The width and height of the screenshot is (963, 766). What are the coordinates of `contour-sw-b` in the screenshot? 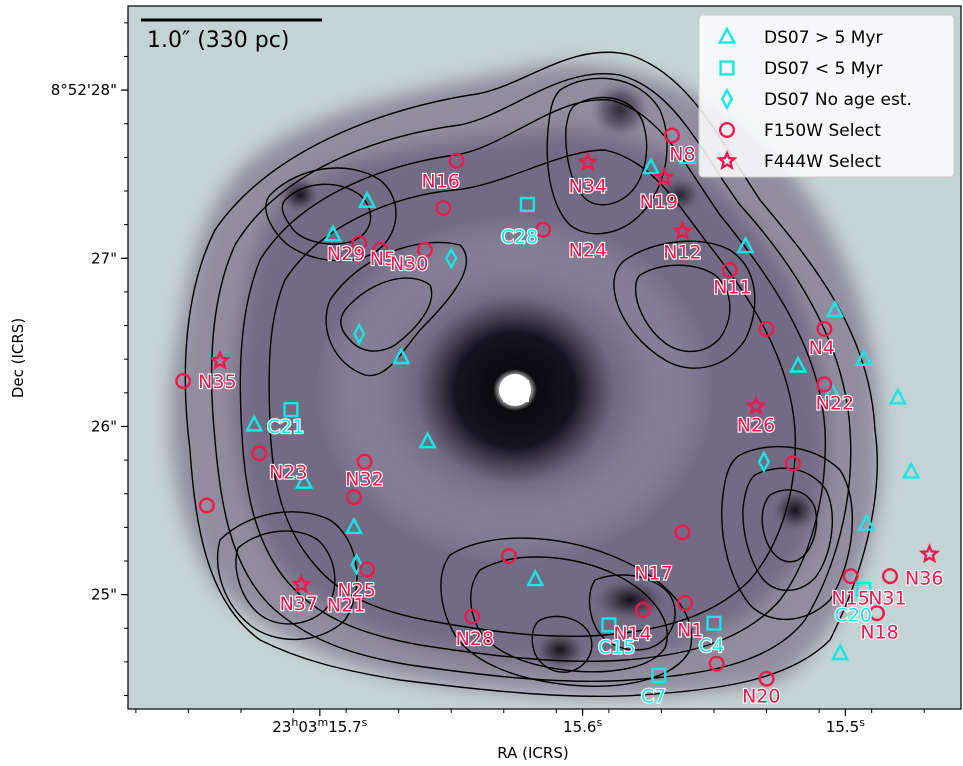 It's located at (285, 577).